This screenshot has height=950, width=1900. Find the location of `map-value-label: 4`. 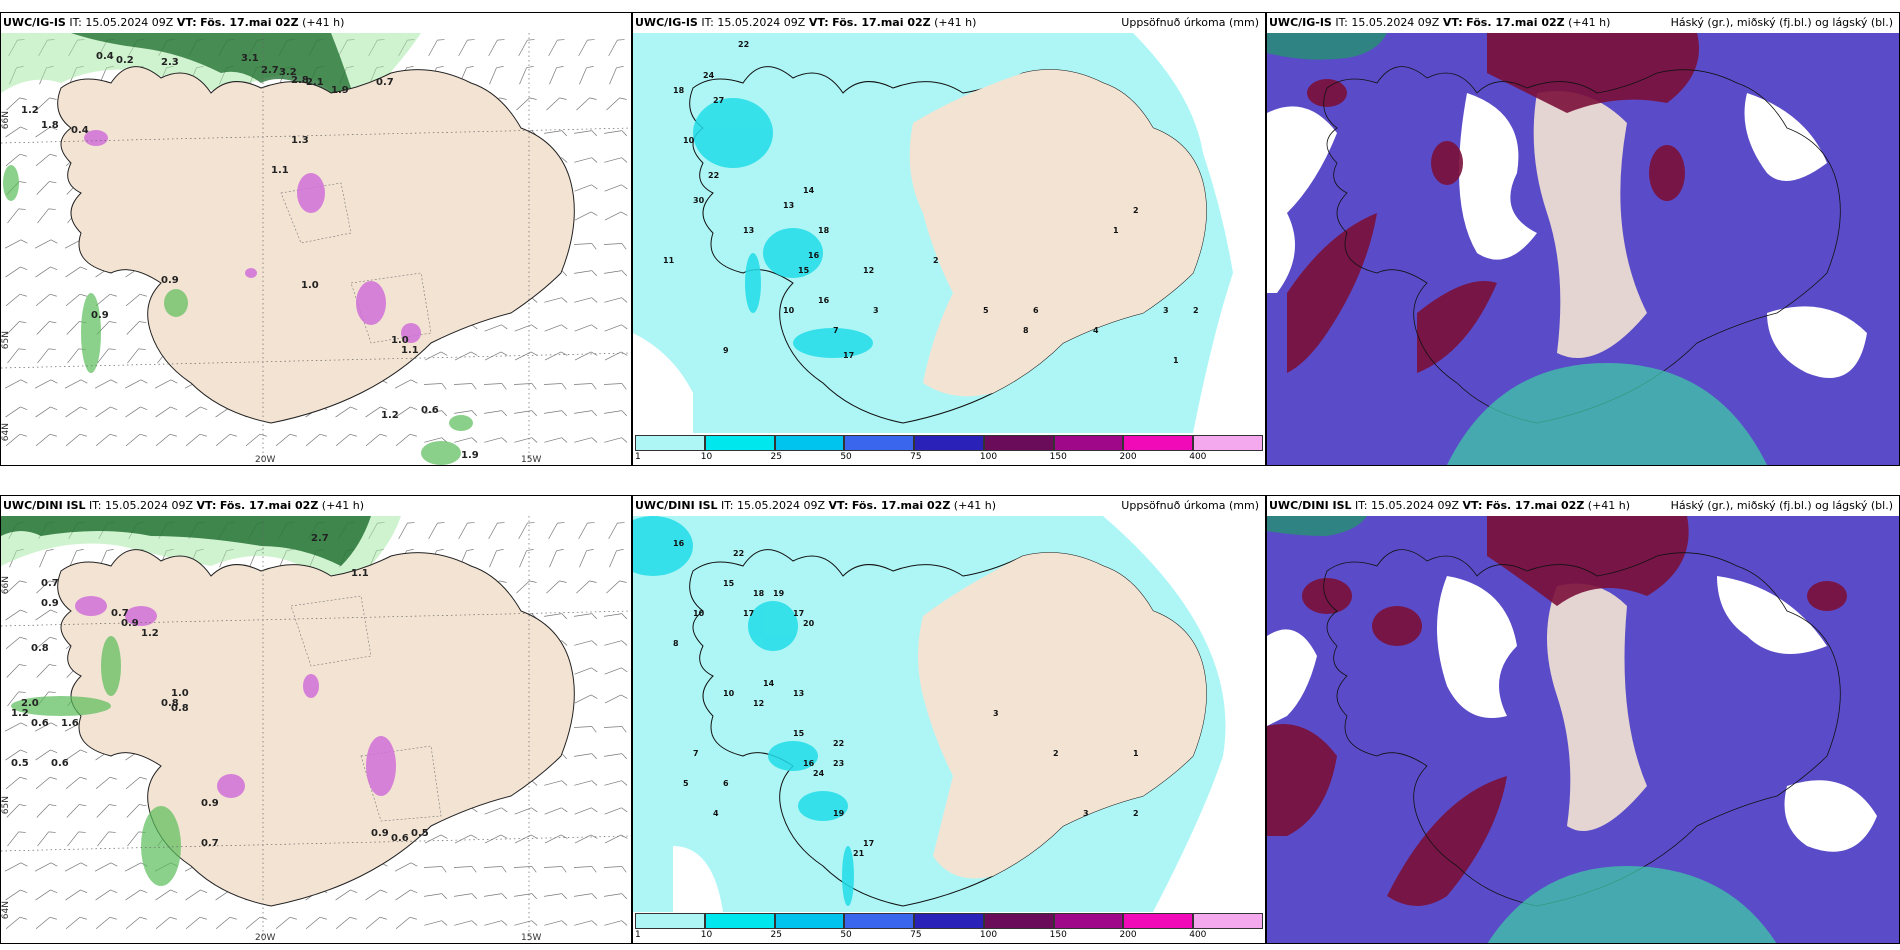

map-value-label: 4 is located at coordinates (716, 813).